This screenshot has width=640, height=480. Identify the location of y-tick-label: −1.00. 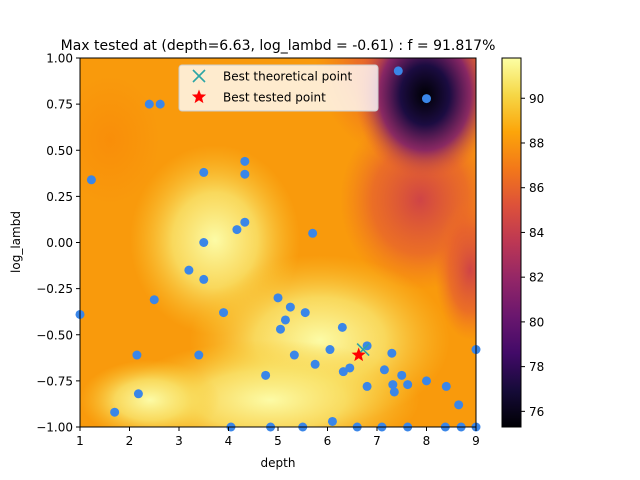
(54, 428).